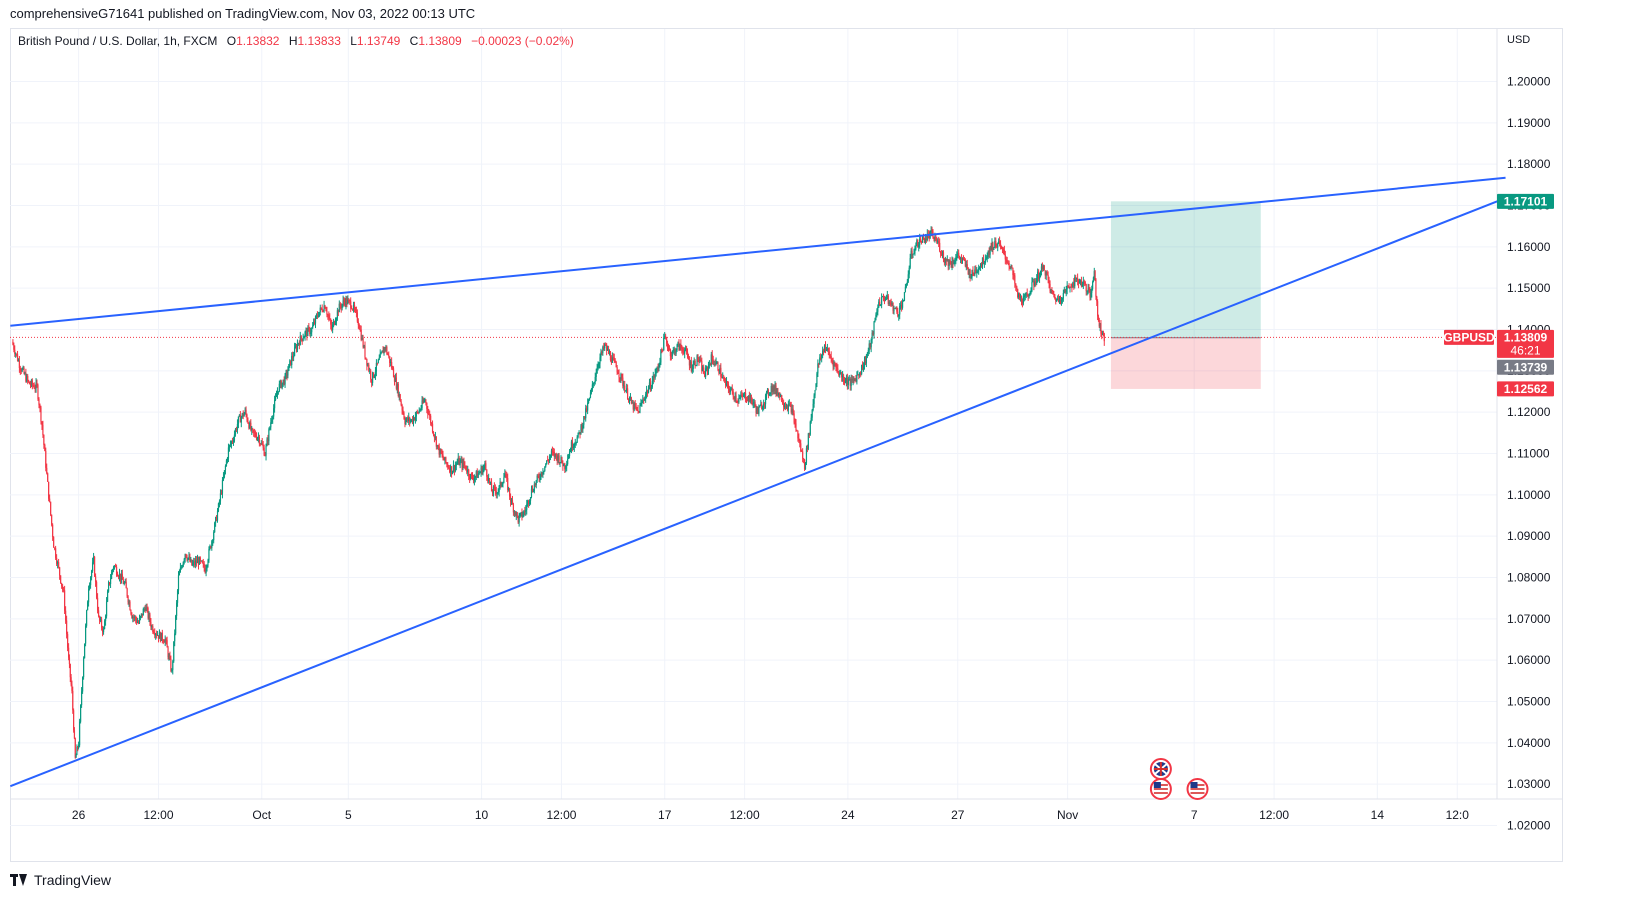  I want to click on footer-brand: TradingView, so click(60, 880).